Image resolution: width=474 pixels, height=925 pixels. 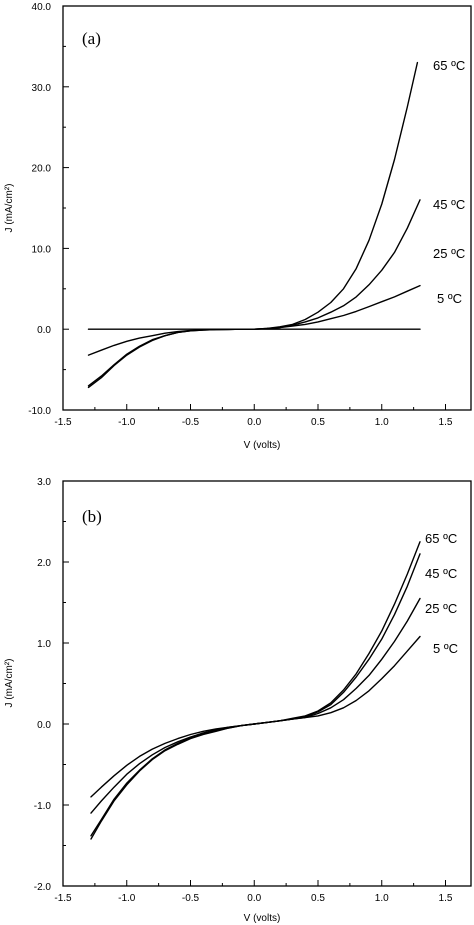 What do you see at coordinates (92, 516) in the screenshot?
I see `panel-label: (b)` at bounding box center [92, 516].